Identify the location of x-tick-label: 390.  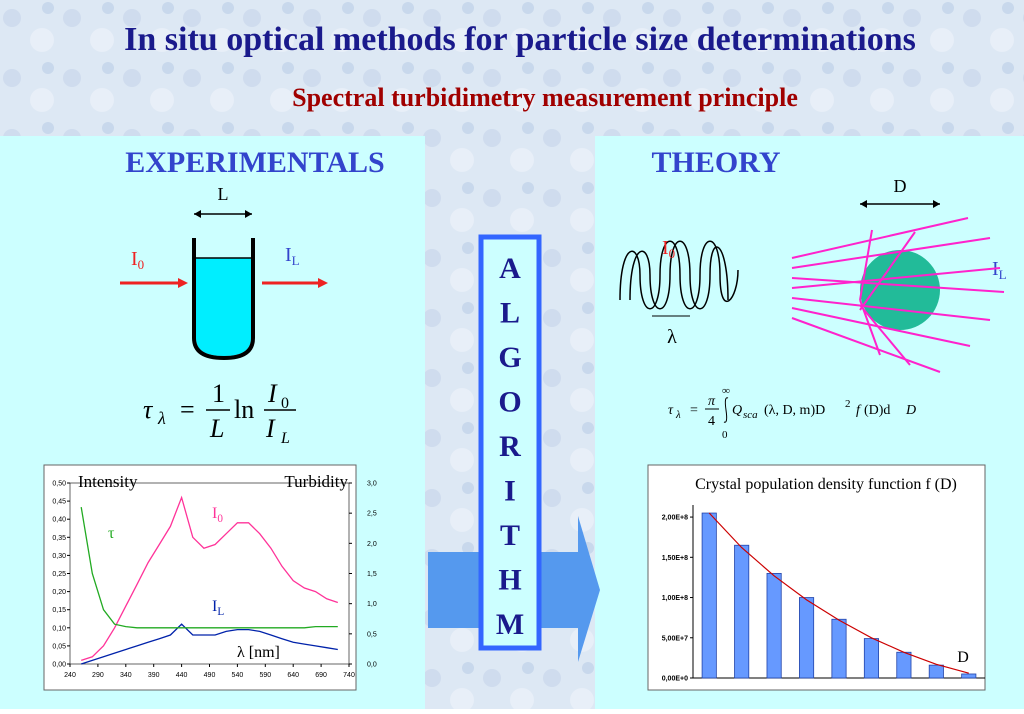
(154, 675).